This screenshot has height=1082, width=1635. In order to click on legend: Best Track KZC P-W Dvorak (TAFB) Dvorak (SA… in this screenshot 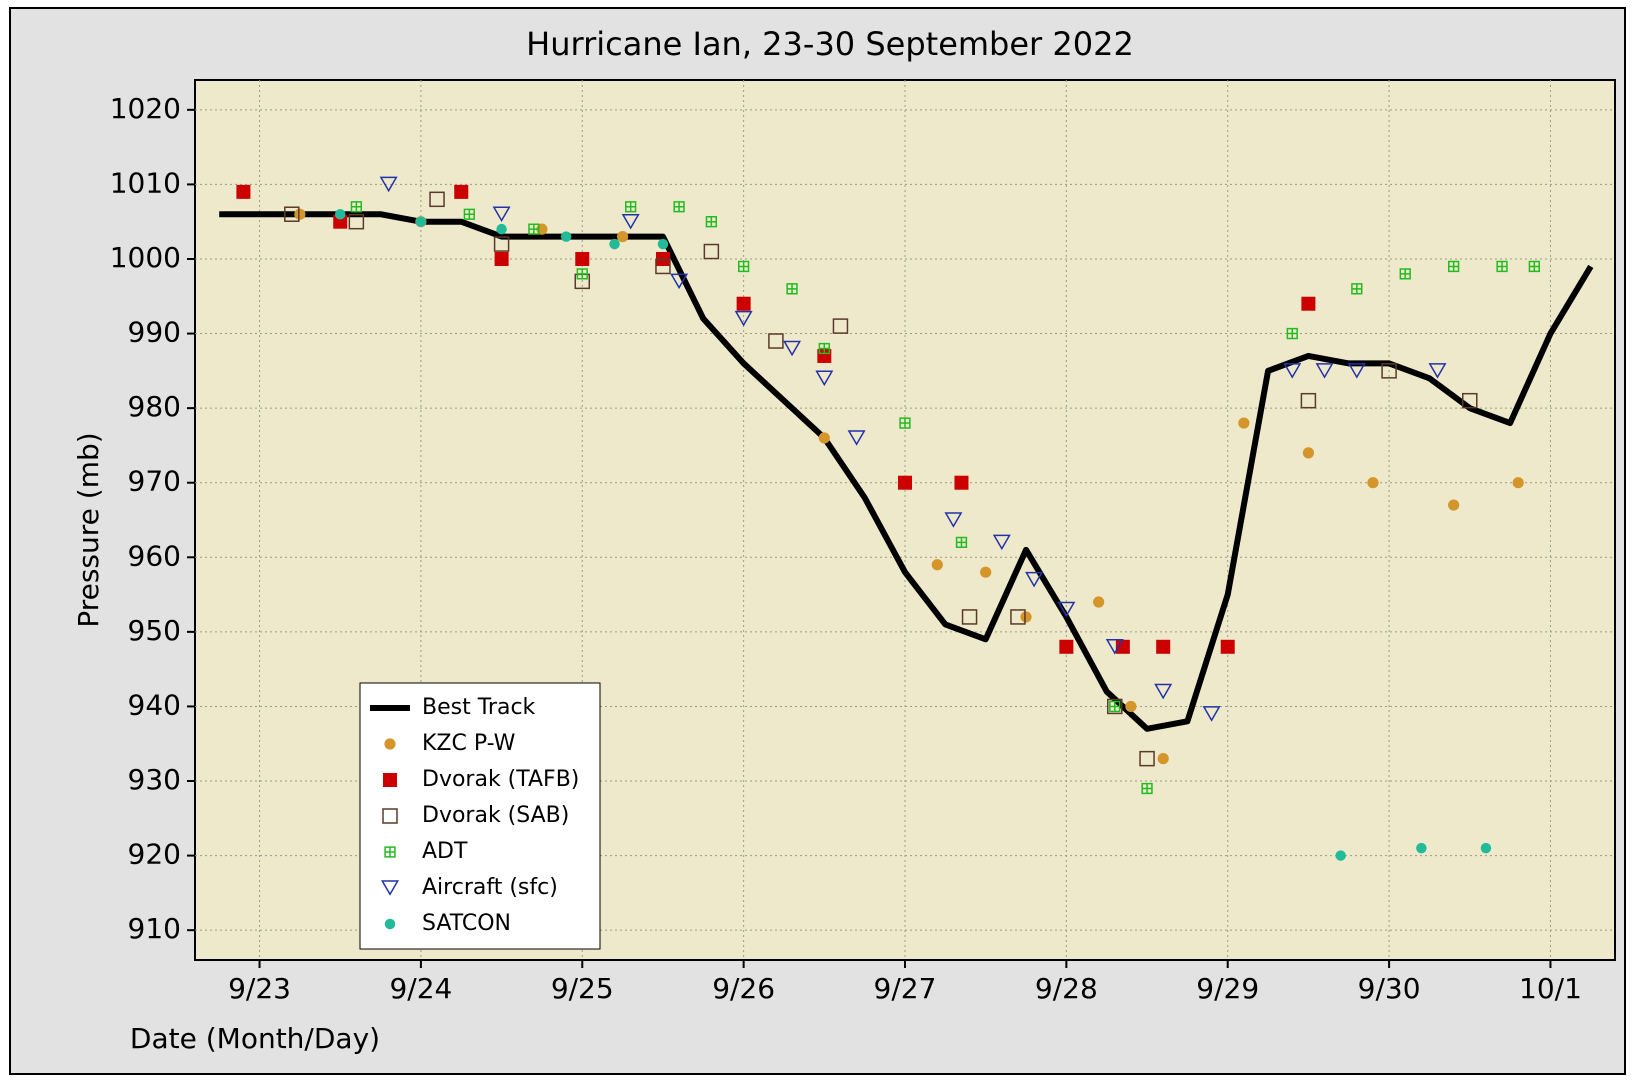, I will do `click(480, 816)`.